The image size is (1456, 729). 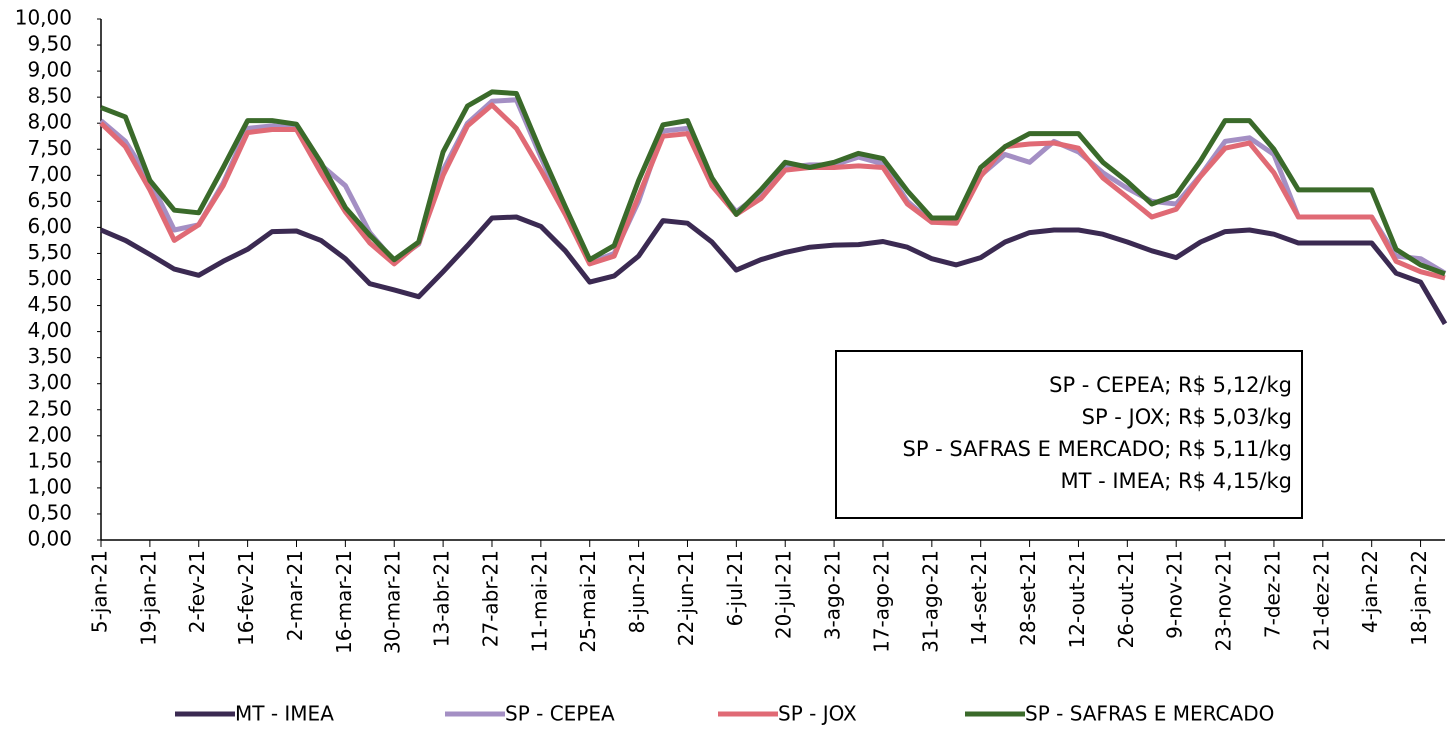 What do you see at coordinates (1149, 714) in the screenshot?
I see `legend-label: SP - SAFRAS E MERCADO` at bounding box center [1149, 714].